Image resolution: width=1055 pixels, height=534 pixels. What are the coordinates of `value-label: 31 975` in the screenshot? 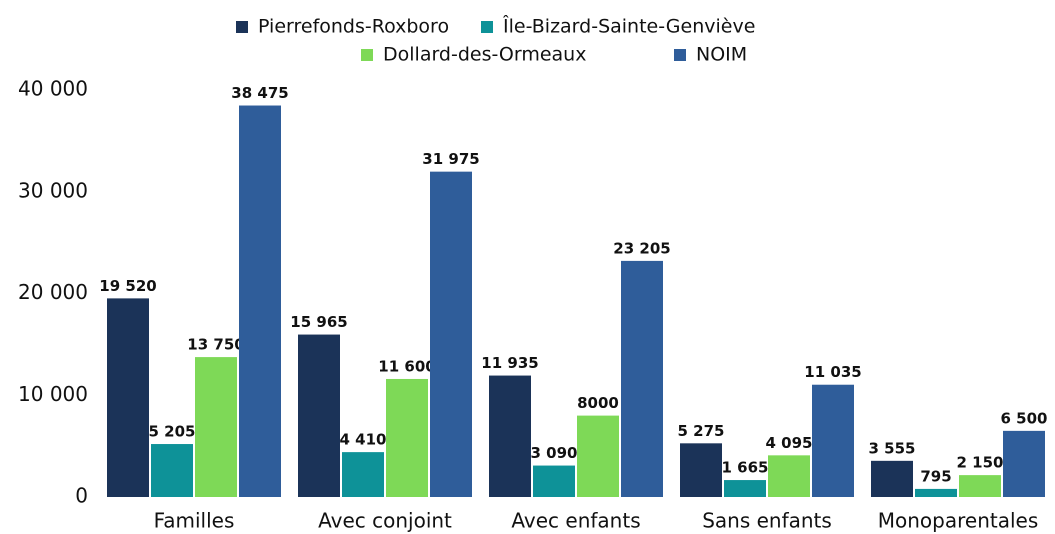 It's located at (450, 159).